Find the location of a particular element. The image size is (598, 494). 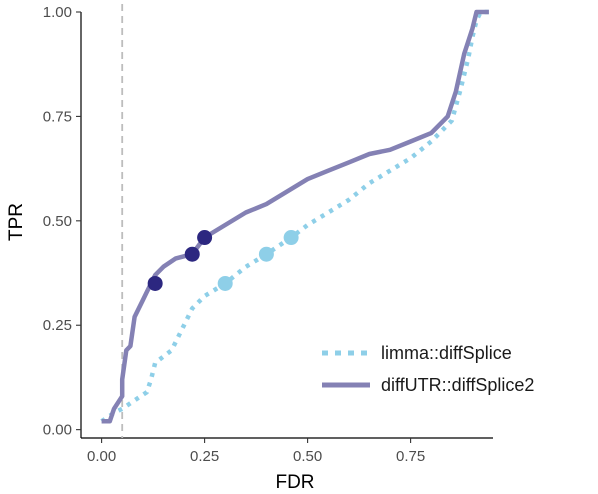

legend-label-limma-diffsplice: limma::diffSplice is located at coordinates (446, 353).